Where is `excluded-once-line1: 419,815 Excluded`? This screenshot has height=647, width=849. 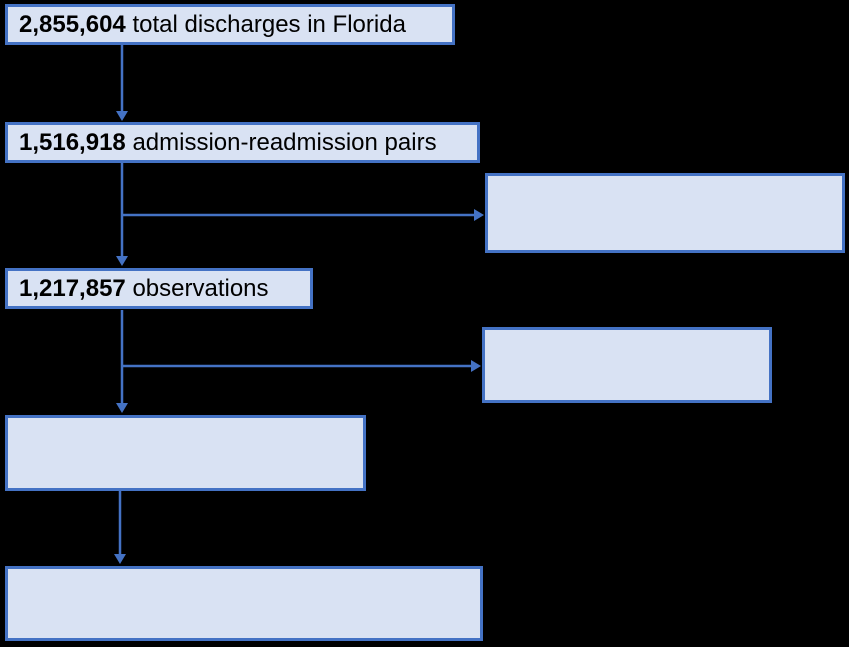
excluded-once-line1: 419,815 Excluded is located at coordinates (628, 401).